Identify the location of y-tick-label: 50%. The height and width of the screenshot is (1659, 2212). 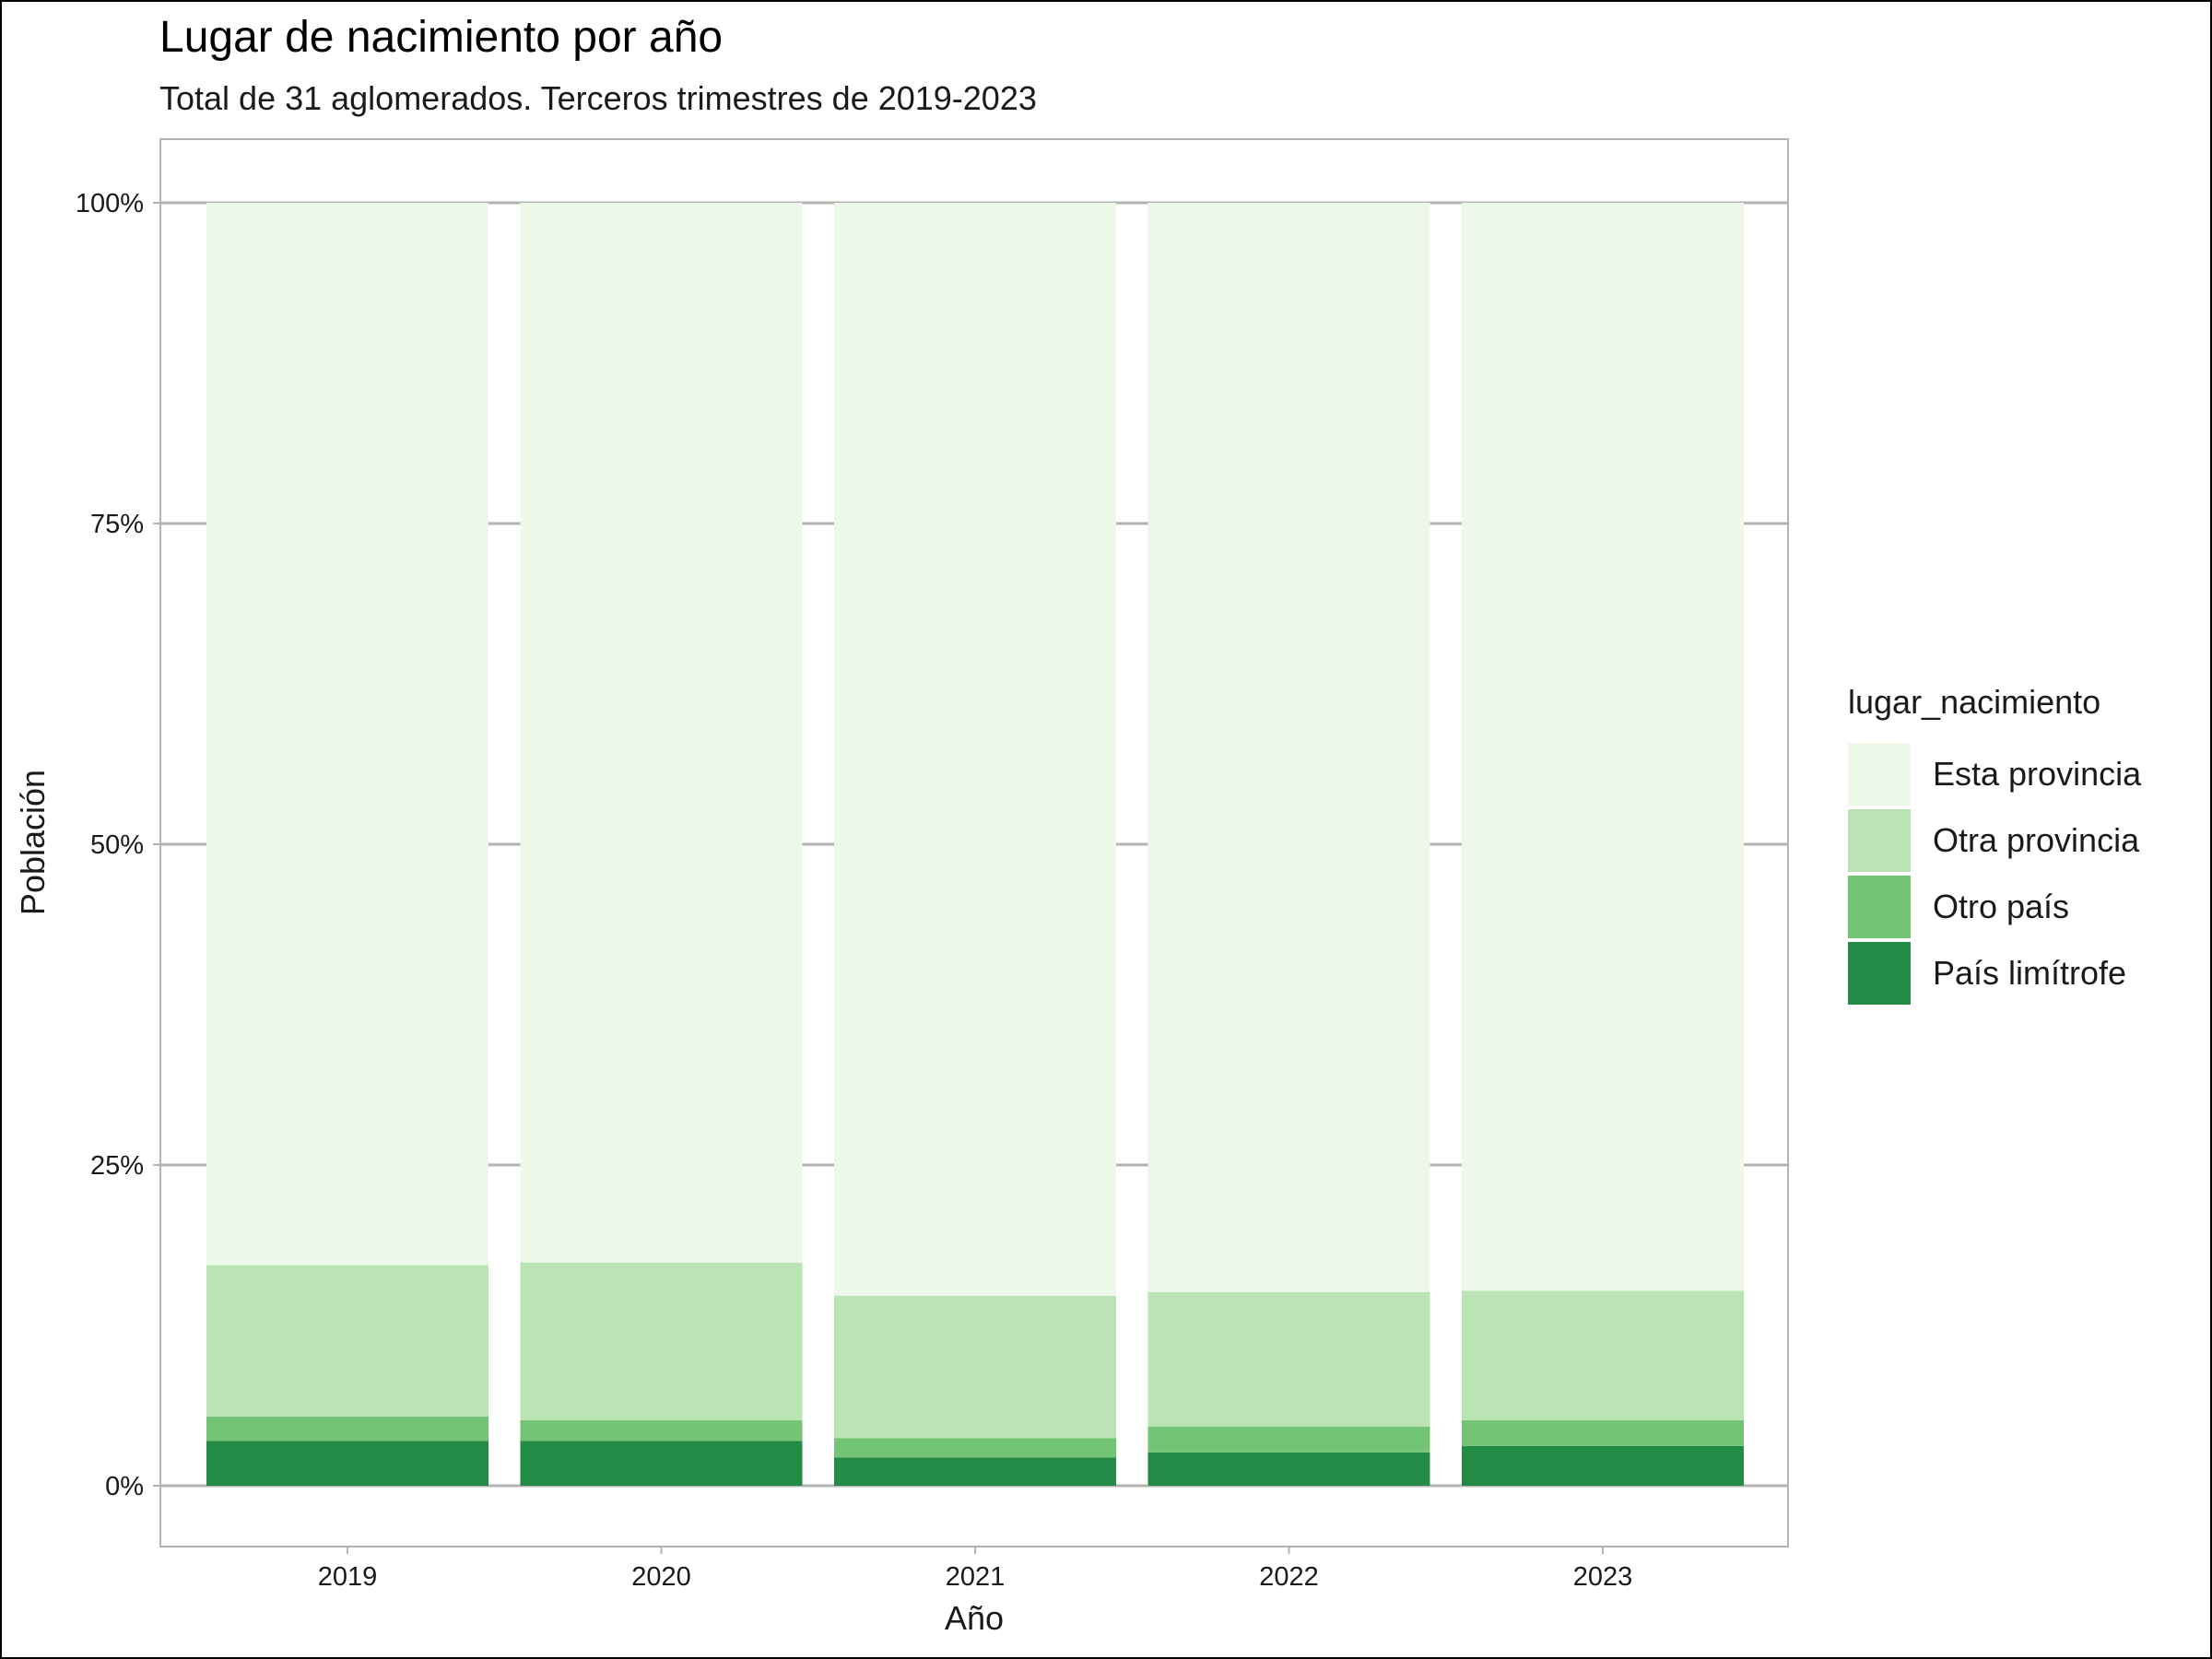
(117, 845).